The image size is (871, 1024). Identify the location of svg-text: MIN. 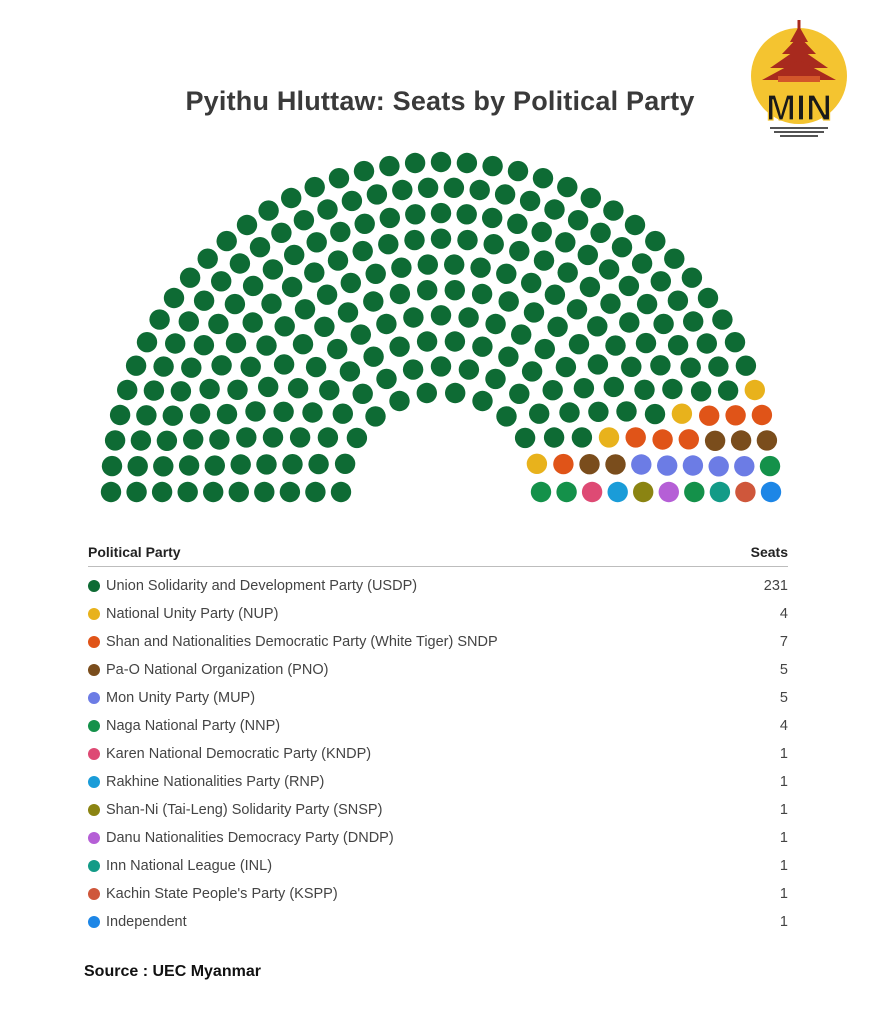
(799, 107).